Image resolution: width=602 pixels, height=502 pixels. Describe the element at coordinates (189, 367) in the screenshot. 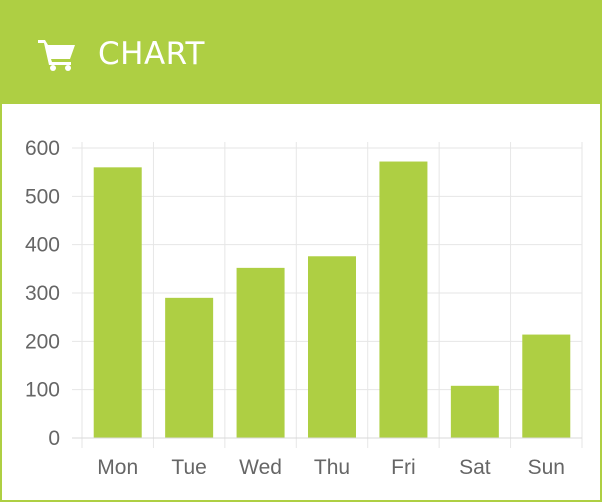

I see `bar-tue` at that location.